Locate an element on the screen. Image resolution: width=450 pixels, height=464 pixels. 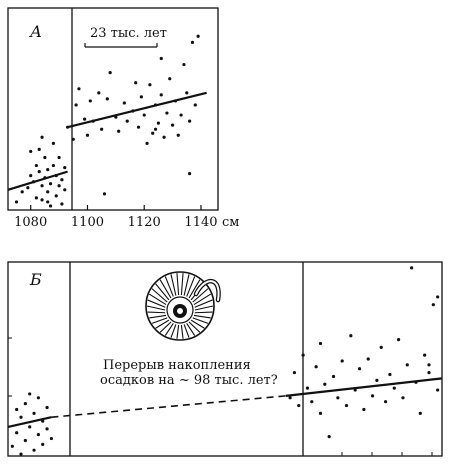
panel-b-trend-left is located at coordinates (29, 422).